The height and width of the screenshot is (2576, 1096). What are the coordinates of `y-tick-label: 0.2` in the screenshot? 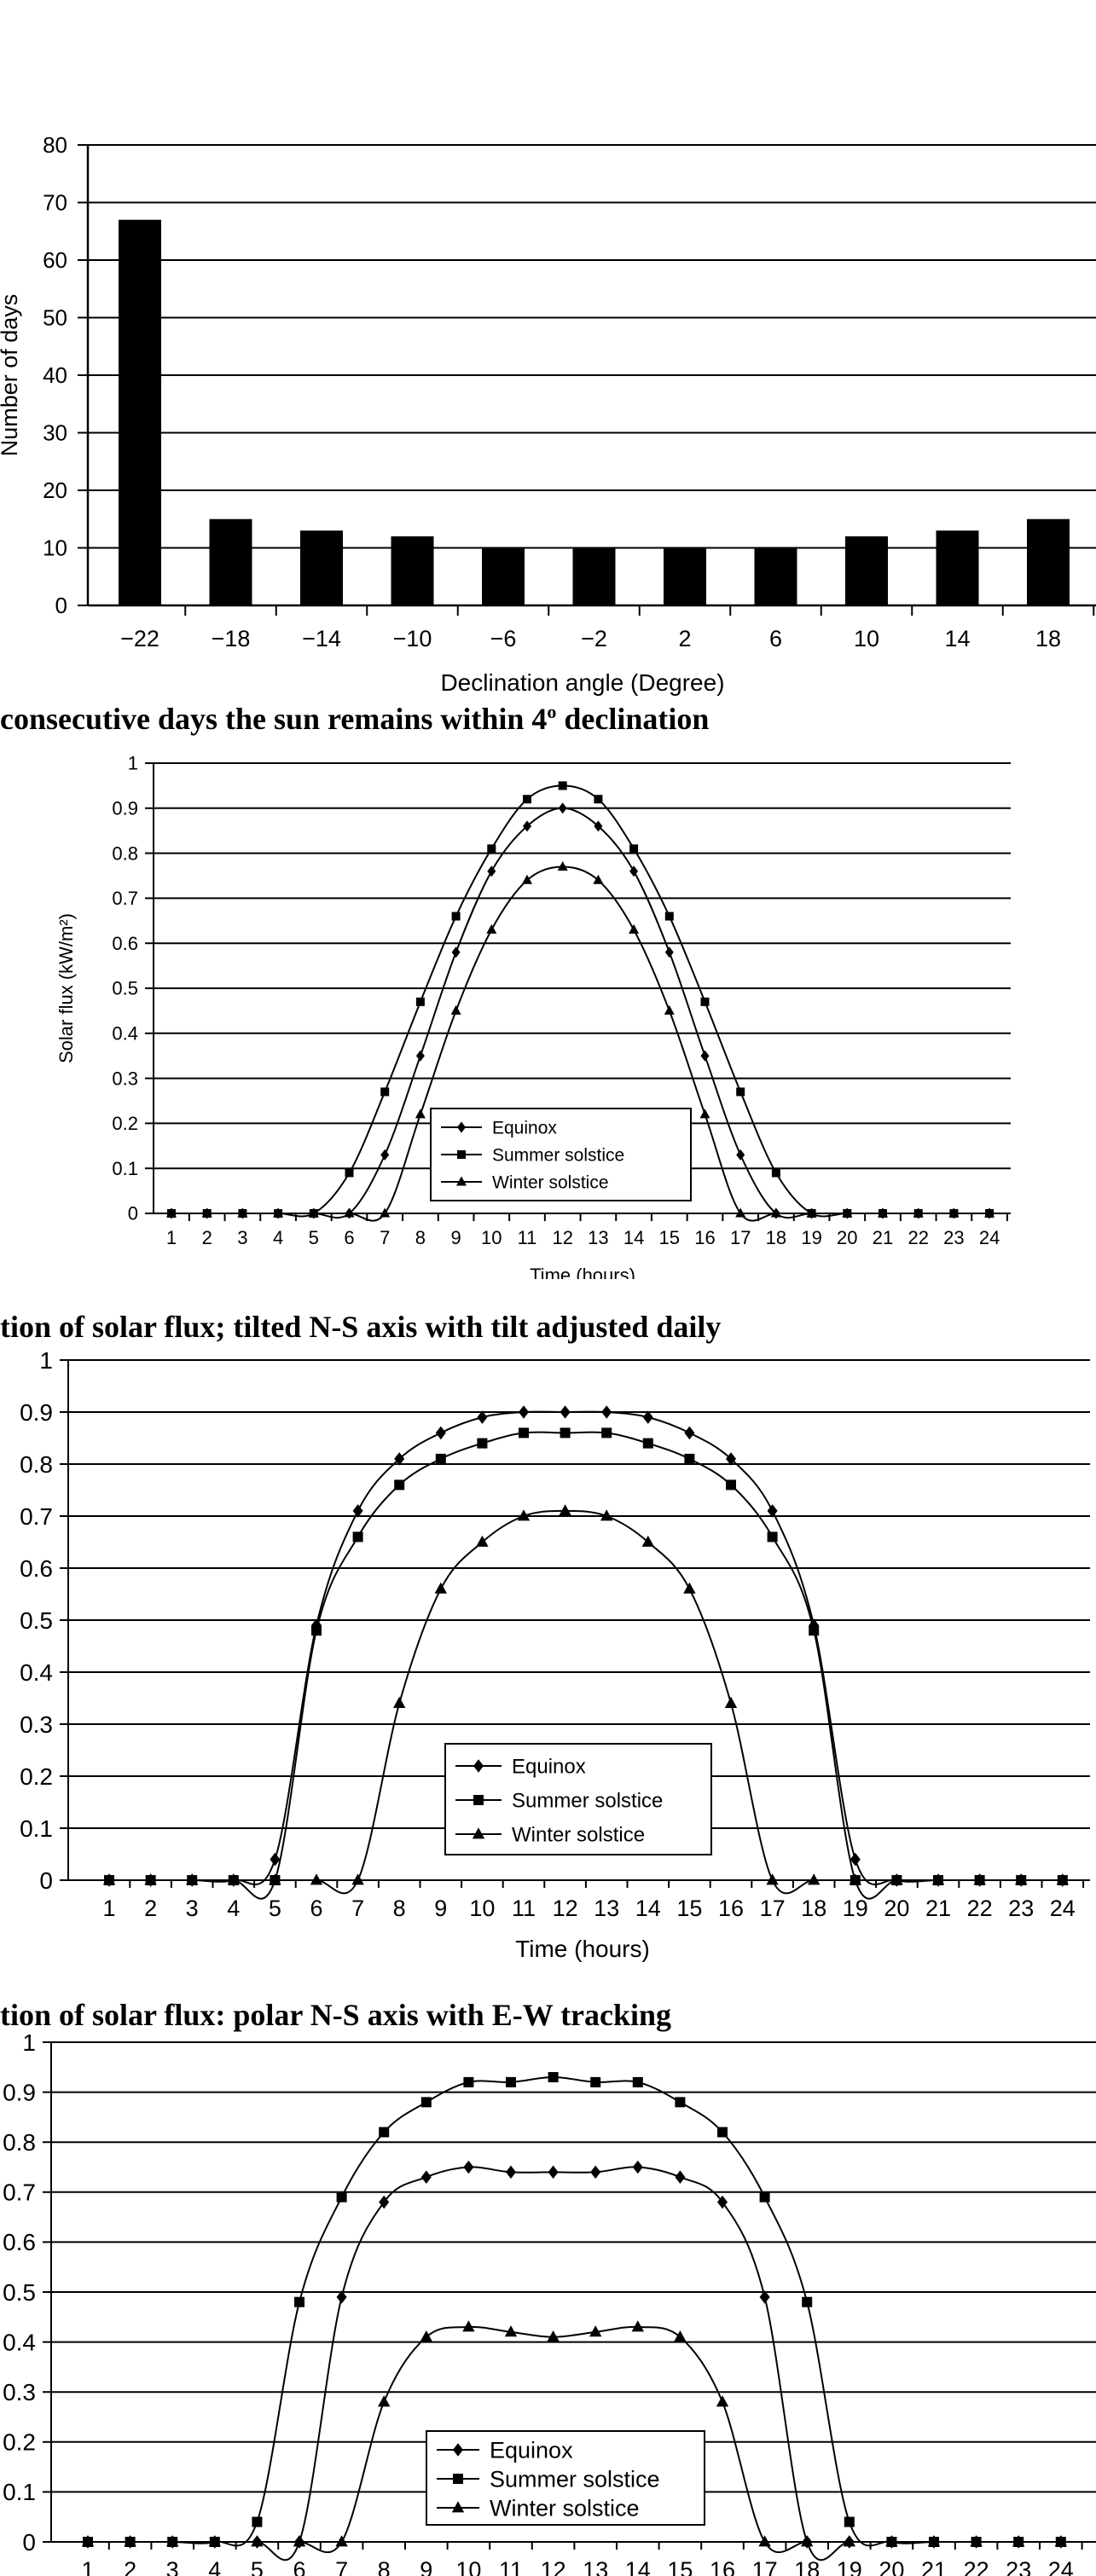 It's located at (36, 1776).